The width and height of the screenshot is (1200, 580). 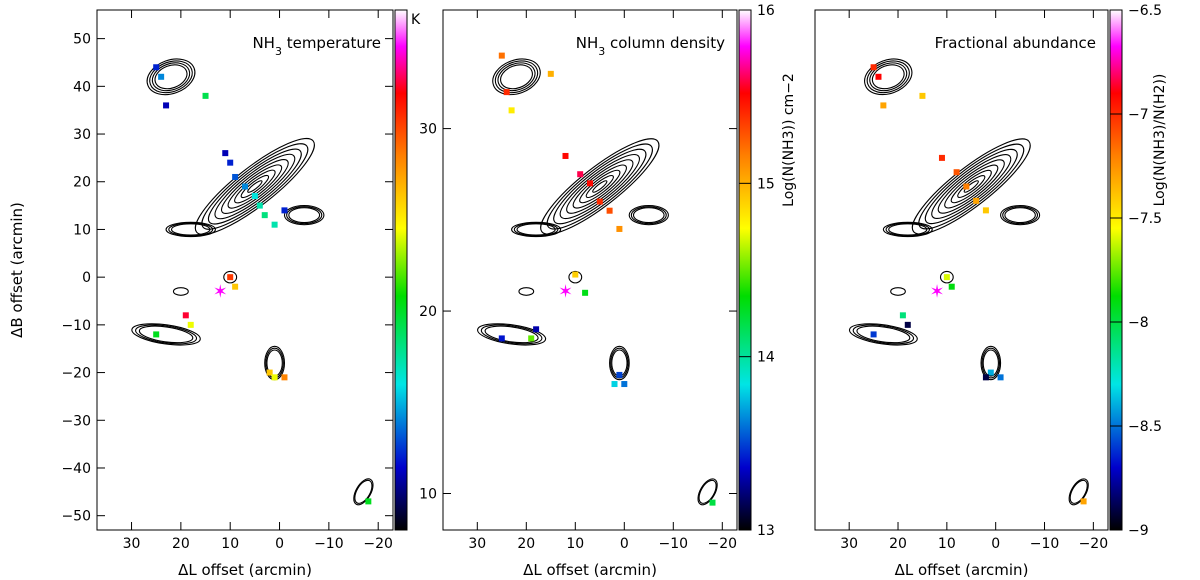 I want to click on y-tick-label: −40, so click(x=76, y=469).